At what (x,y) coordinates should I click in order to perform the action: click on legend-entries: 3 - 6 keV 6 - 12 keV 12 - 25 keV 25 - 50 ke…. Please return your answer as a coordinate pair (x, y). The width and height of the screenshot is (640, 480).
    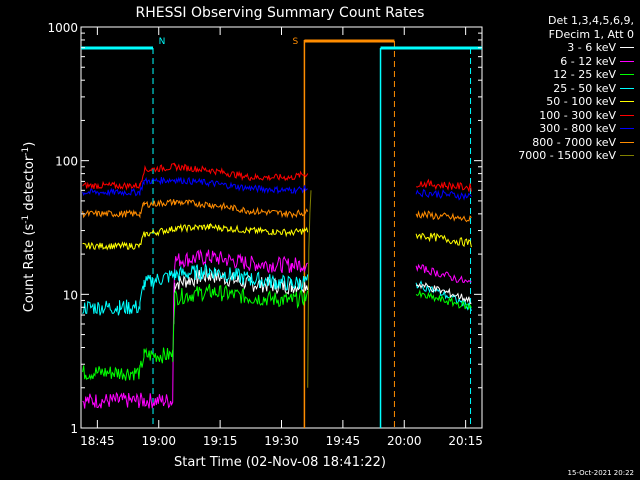
    Looking at the image, I should click on (559, 102).